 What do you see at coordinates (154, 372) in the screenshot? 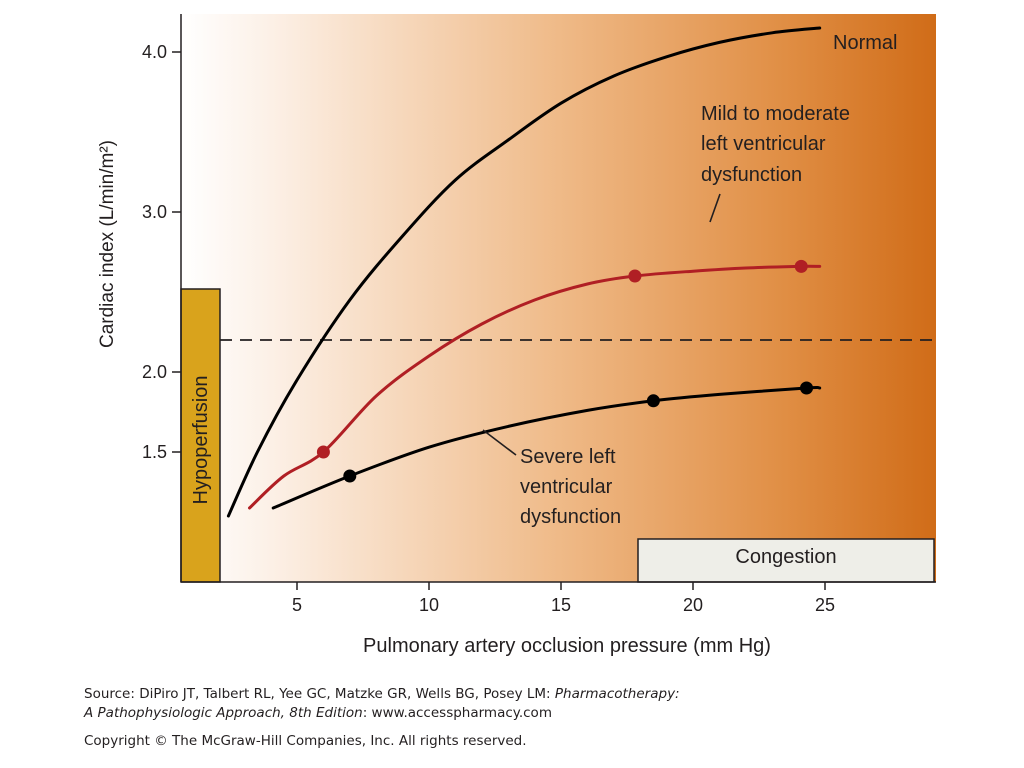
I see `y-tick-label: 2.0` at bounding box center [154, 372].